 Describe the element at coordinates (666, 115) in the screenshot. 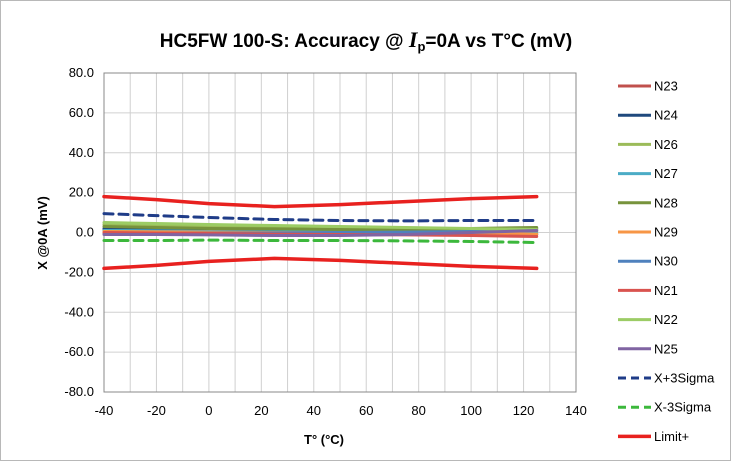

I see `legend-label: N24` at that location.